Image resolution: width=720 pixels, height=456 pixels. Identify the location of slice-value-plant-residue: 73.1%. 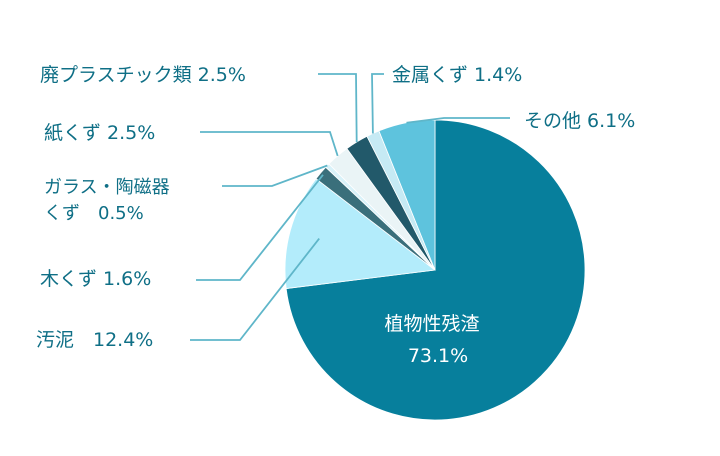
(438, 356).